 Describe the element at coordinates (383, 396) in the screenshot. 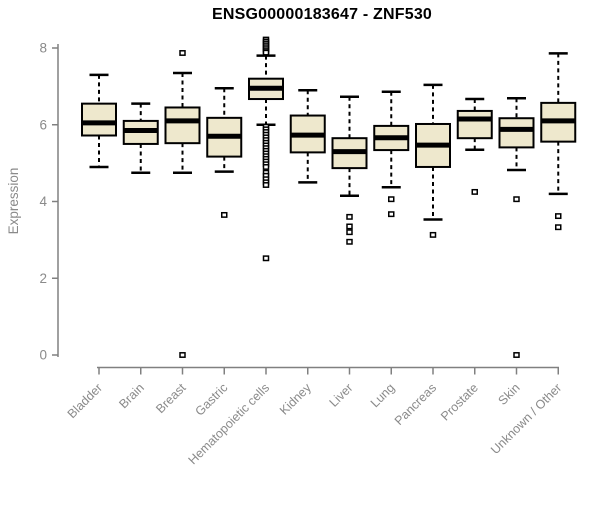

I see `x-category-label: Lung` at that location.